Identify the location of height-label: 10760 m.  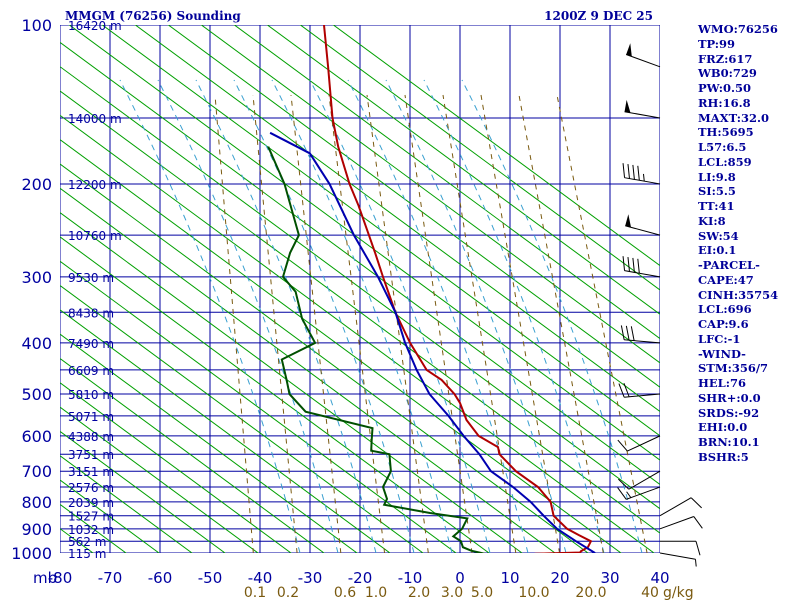
(95, 236).